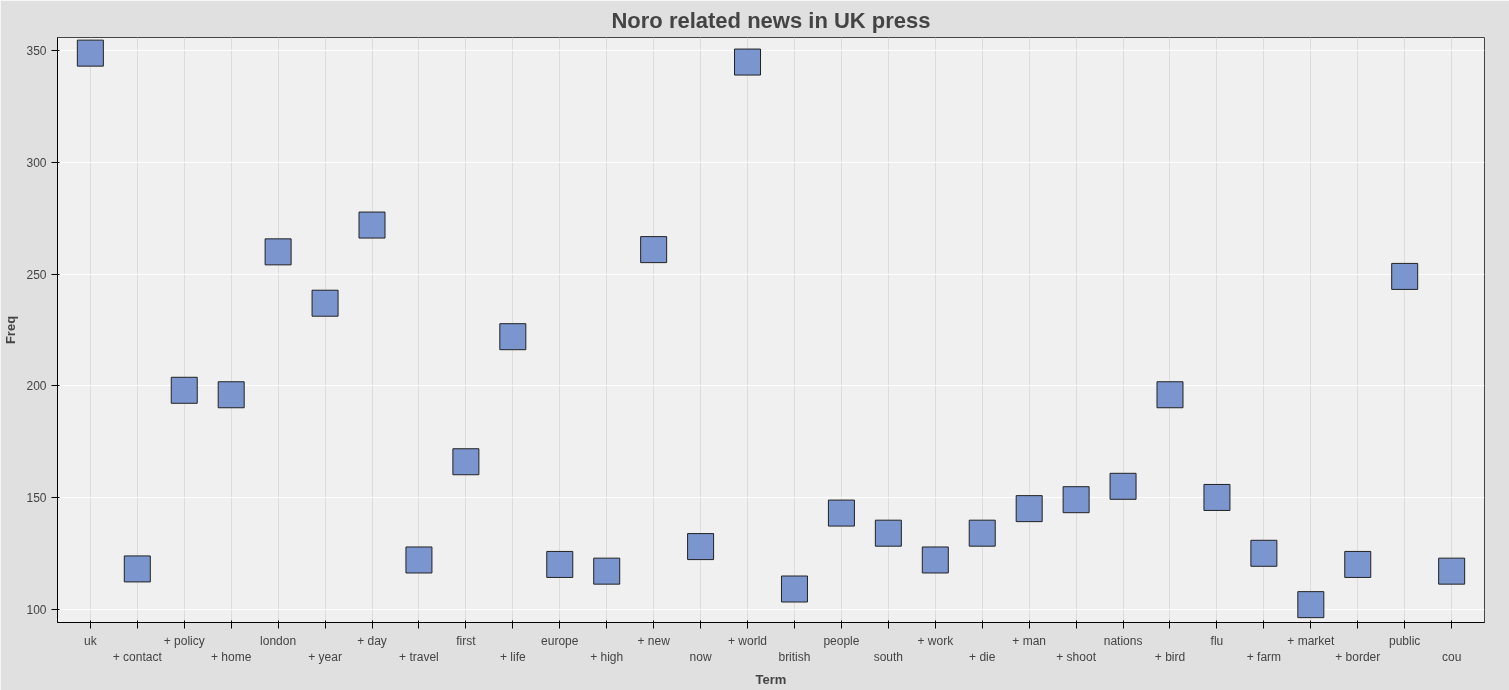  I want to click on x-tick-label: cou, so click(1451, 657).